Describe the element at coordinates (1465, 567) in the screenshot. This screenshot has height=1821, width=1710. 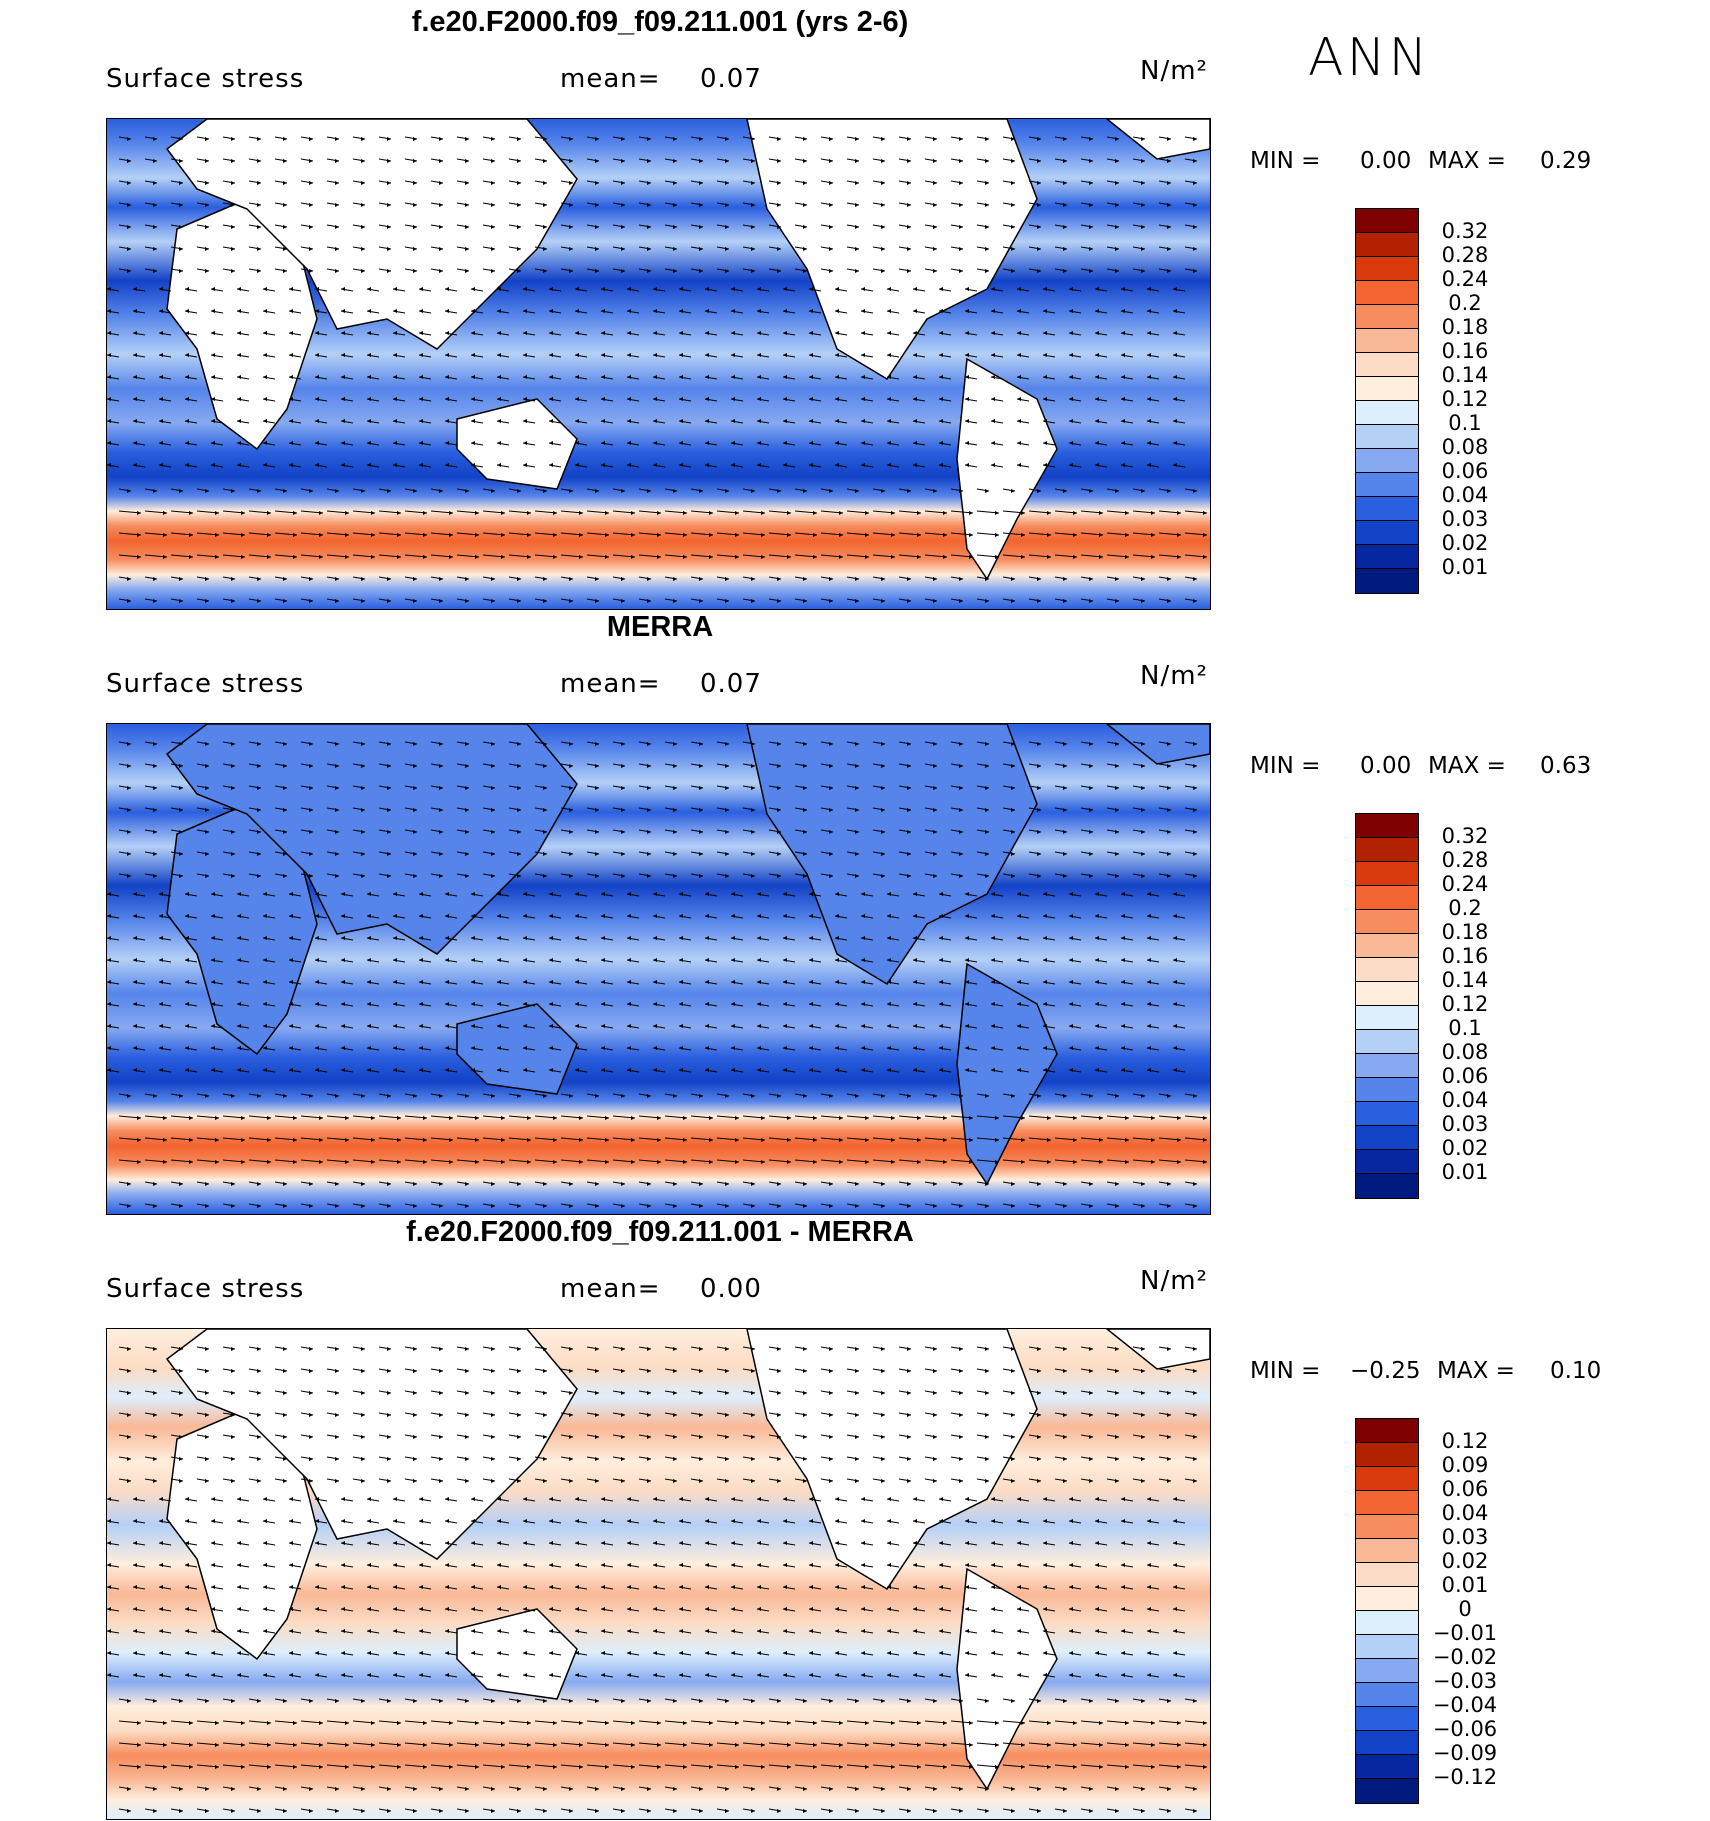
I see `colorbar-tick-label: 0.01` at that location.